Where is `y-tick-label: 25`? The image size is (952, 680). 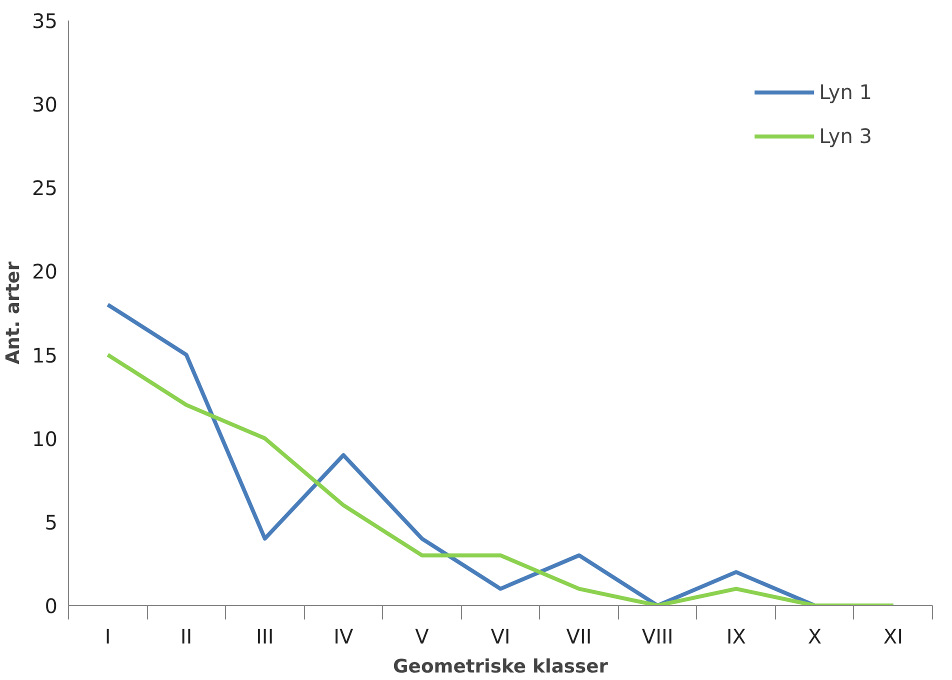 y-tick-label: 25 is located at coordinates (45, 188).